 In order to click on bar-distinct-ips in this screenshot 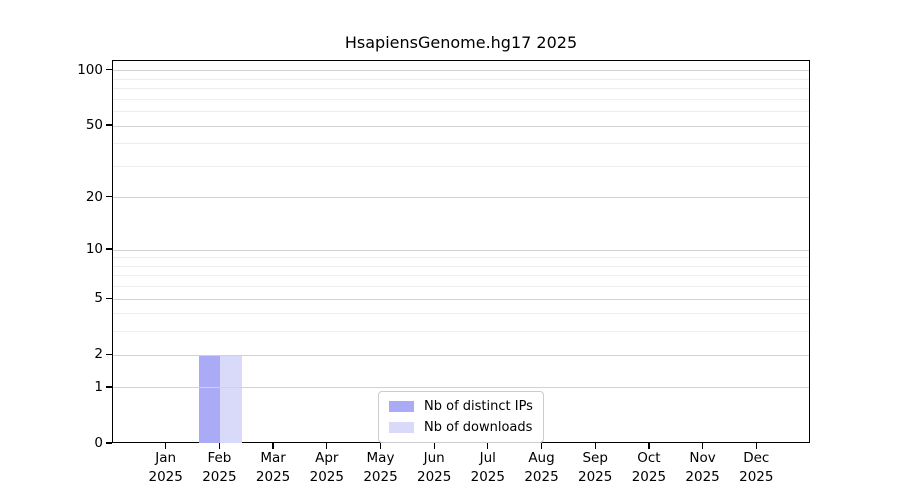, I will do `click(209, 399)`.